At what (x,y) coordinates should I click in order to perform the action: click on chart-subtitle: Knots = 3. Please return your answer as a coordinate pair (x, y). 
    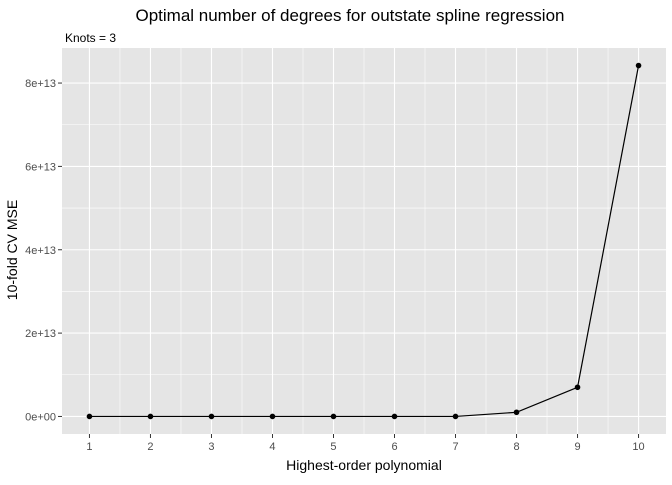
    Looking at the image, I should click on (90, 38).